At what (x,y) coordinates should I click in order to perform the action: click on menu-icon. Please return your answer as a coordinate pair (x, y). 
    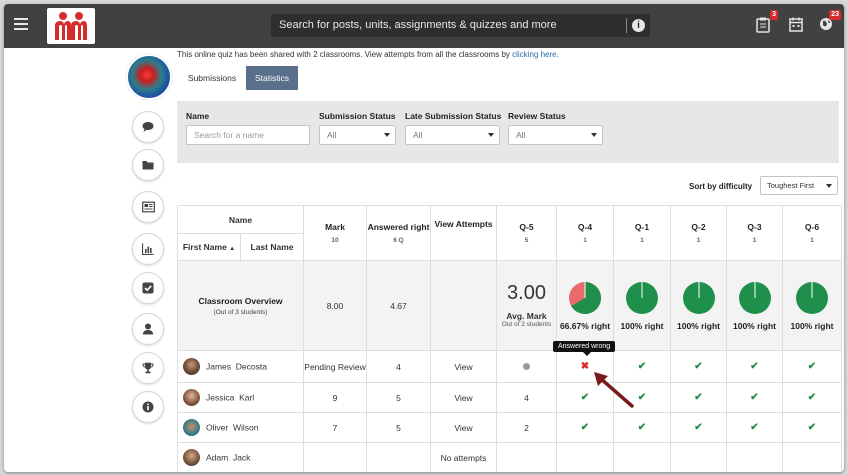
    Looking at the image, I should click on (21, 25).